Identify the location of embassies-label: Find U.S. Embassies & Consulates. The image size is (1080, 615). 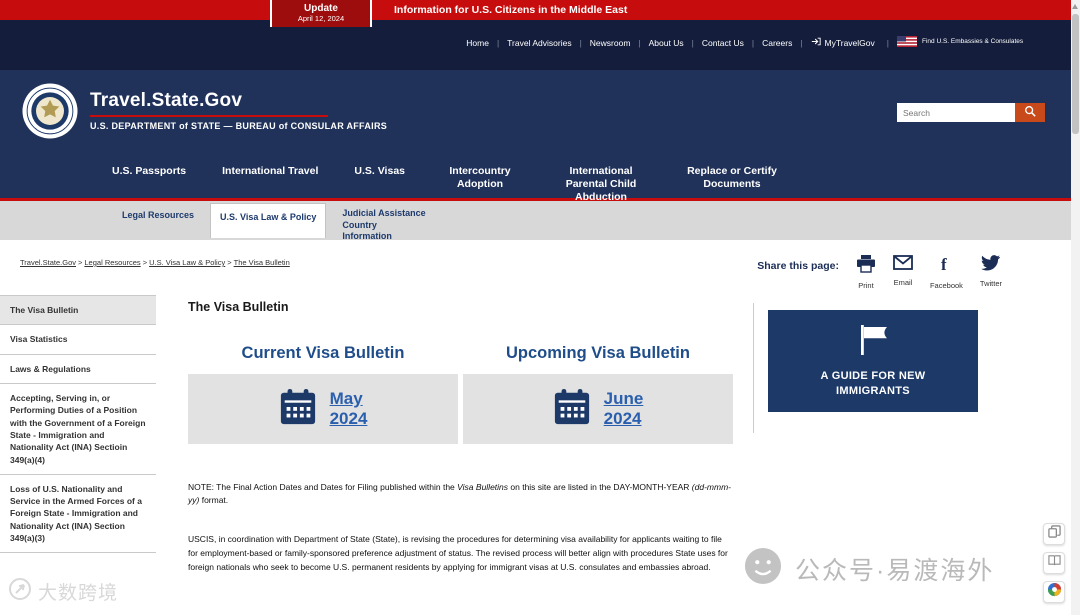
(973, 42).